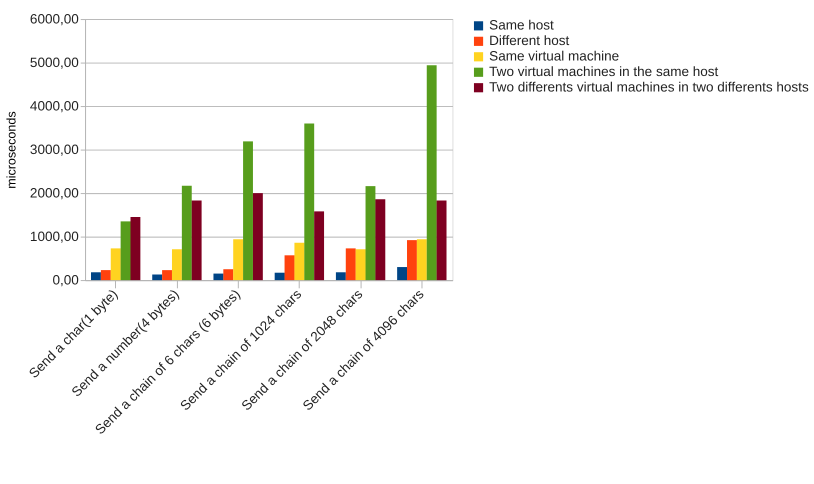 This screenshot has width=814, height=484. I want to click on y-tick-label: 0,00, so click(65, 280).